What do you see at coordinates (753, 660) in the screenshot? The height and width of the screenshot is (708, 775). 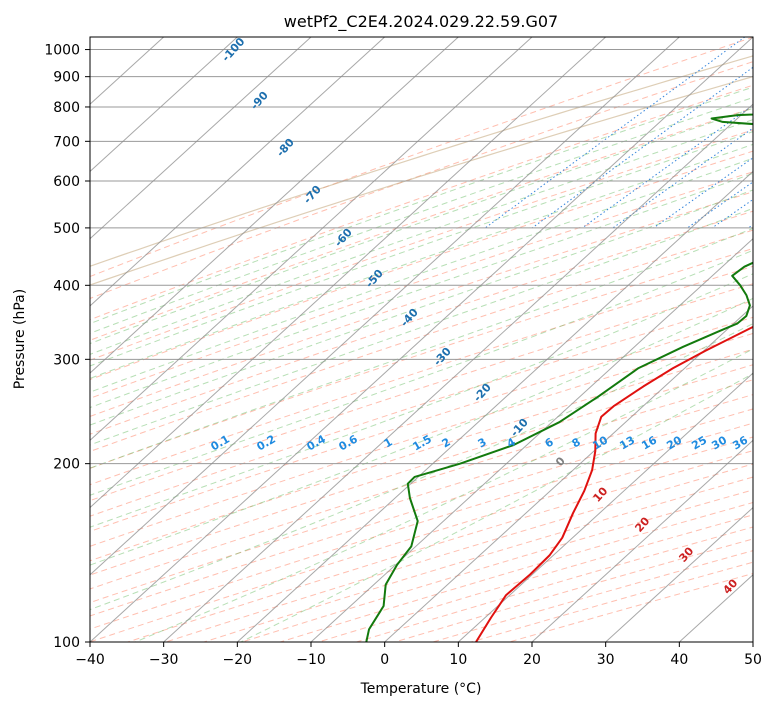 I see `x-tick-label: 50` at bounding box center [753, 660].